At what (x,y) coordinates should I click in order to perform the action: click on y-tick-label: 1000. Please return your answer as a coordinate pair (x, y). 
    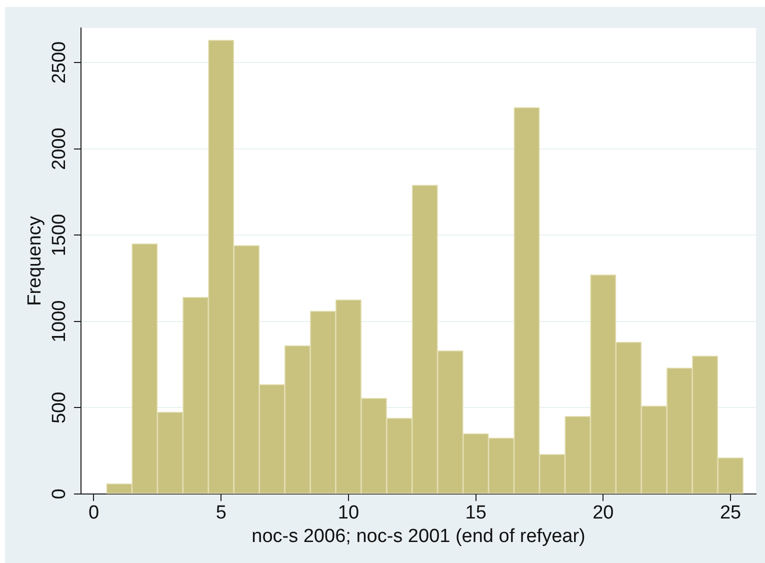
    Looking at the image, I should click on (59, 321).